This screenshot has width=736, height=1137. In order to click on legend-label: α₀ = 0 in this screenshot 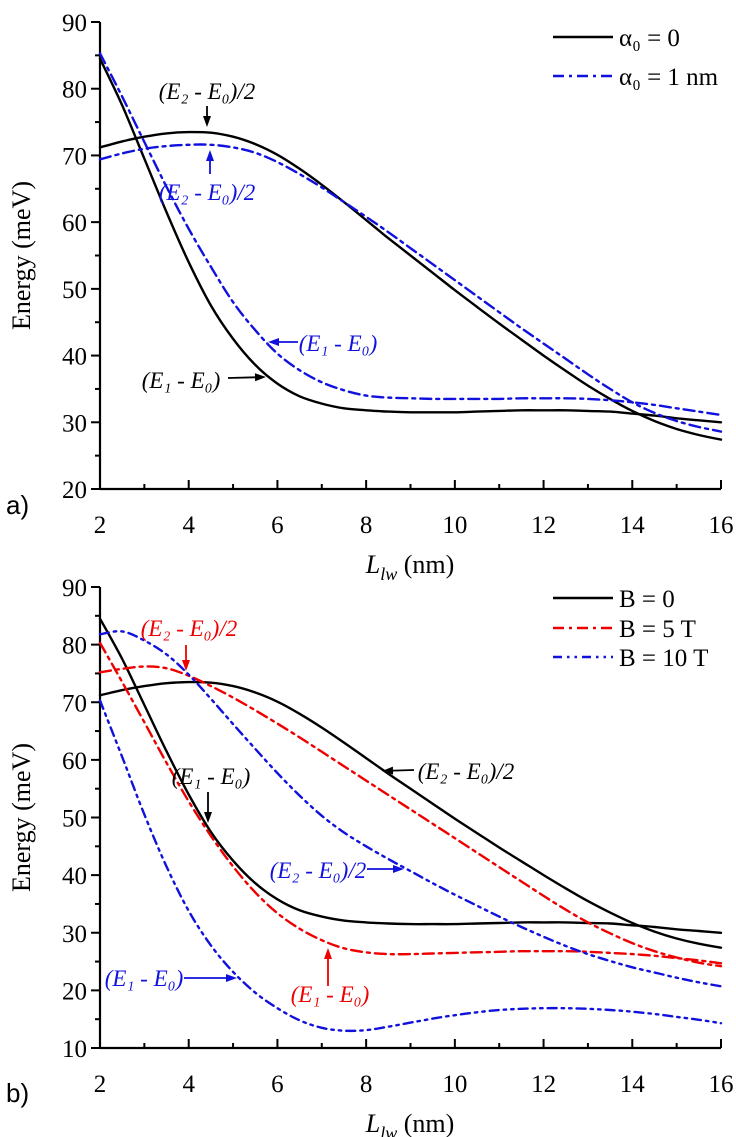, I will do `click(649, 38)`.